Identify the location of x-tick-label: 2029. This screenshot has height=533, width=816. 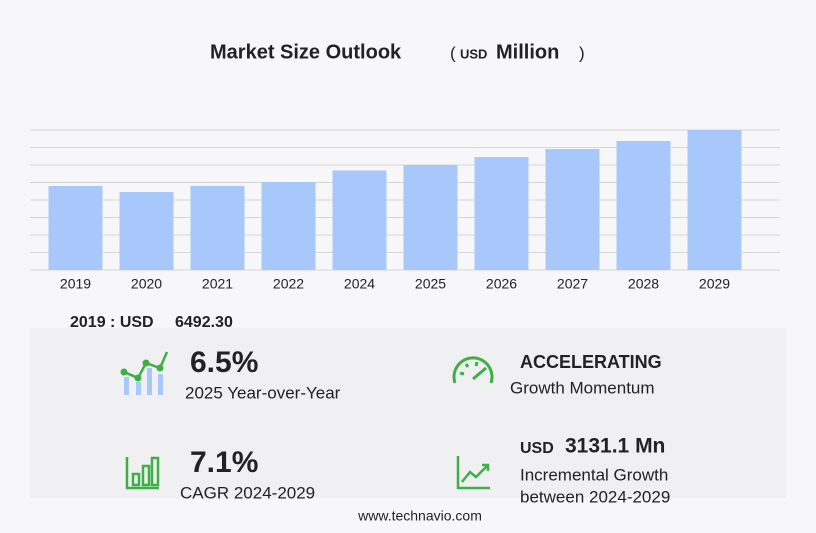
(714, 284).